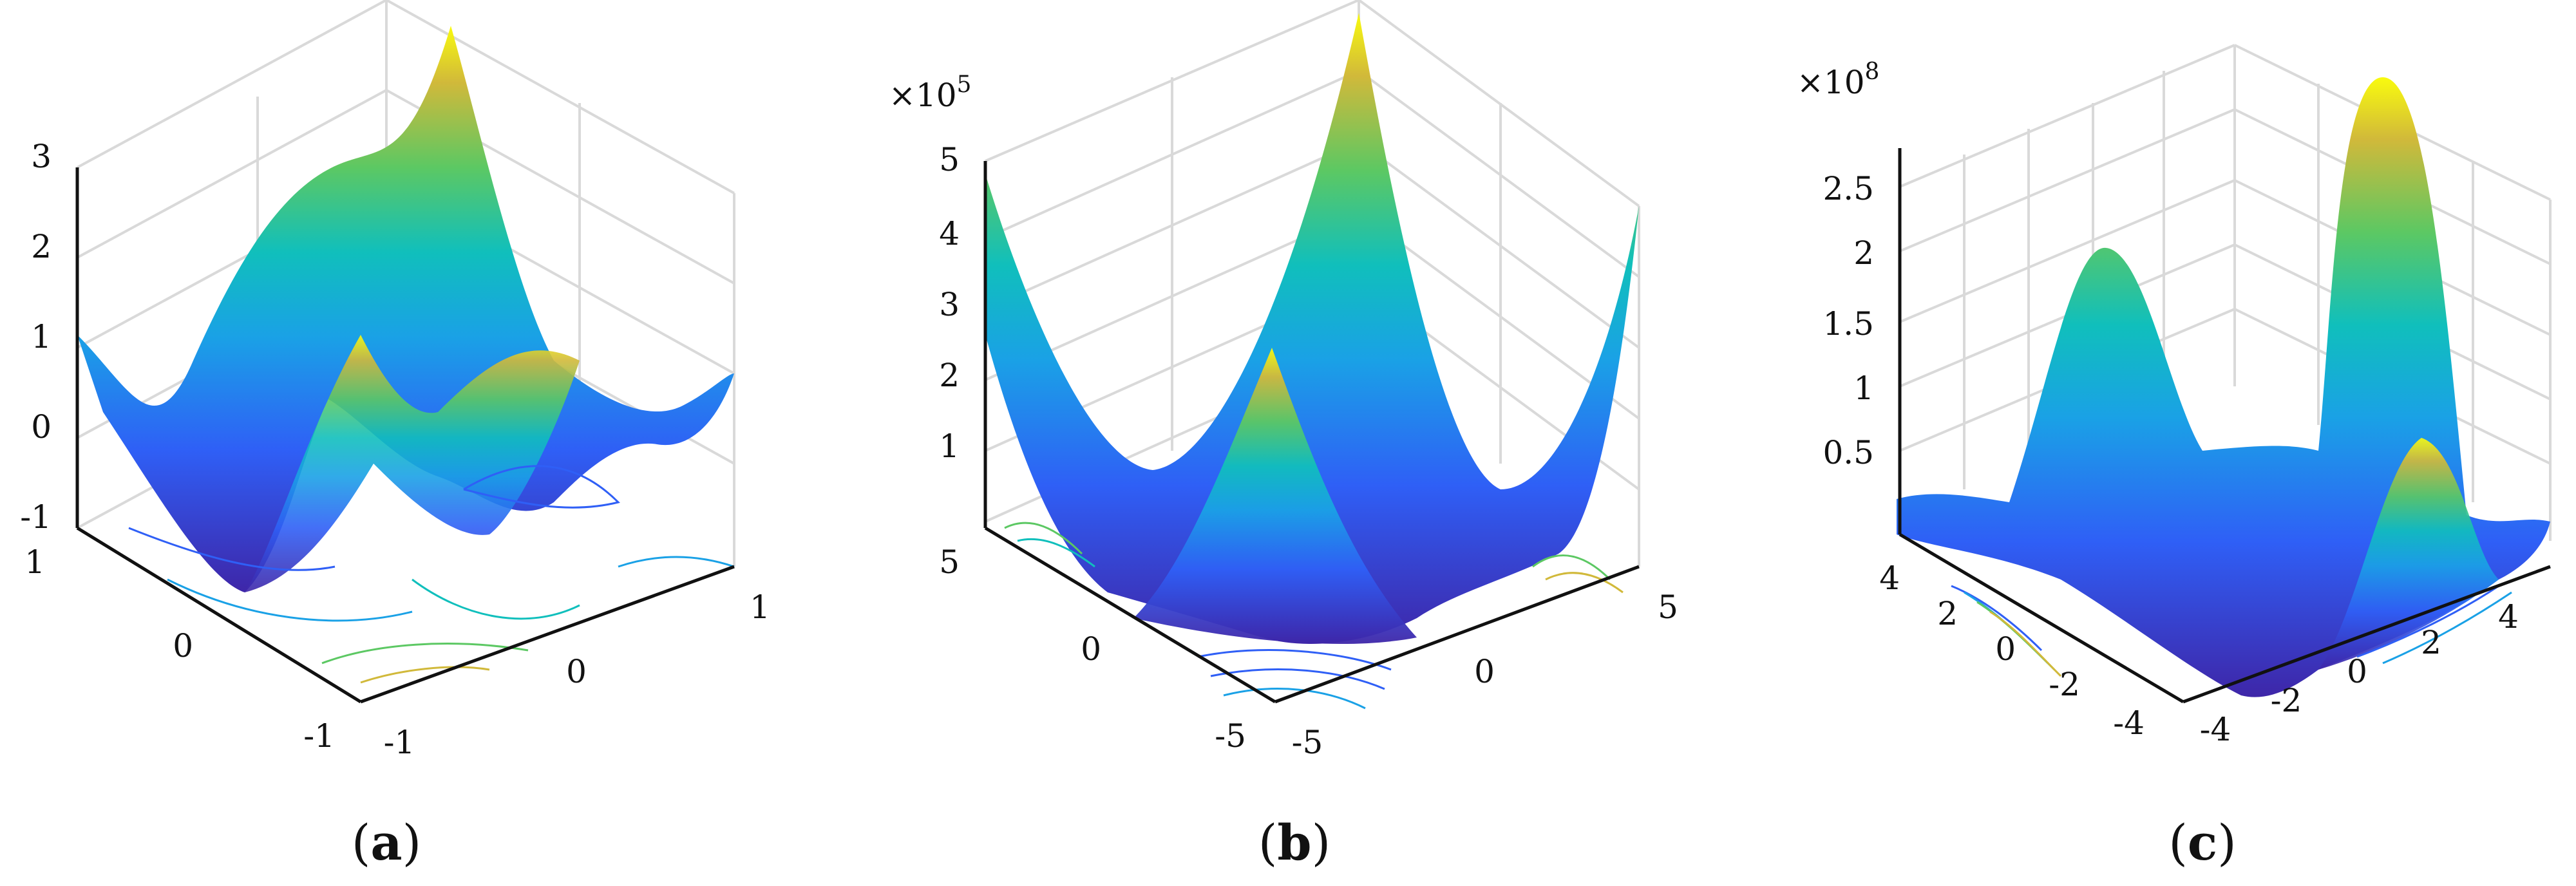  Describe the element at coordinates (1230, 736) in the screenshot. I see `panel-b-y-tick: -5` at that location.